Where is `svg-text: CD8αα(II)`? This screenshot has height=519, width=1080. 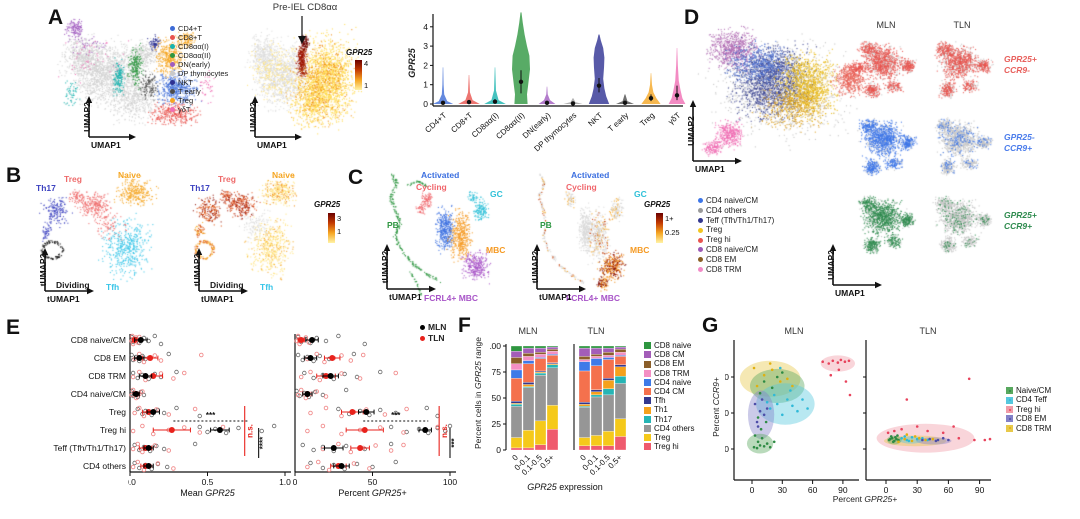
svg-text: CD8αα(II) is located at coordinates (510, 126).